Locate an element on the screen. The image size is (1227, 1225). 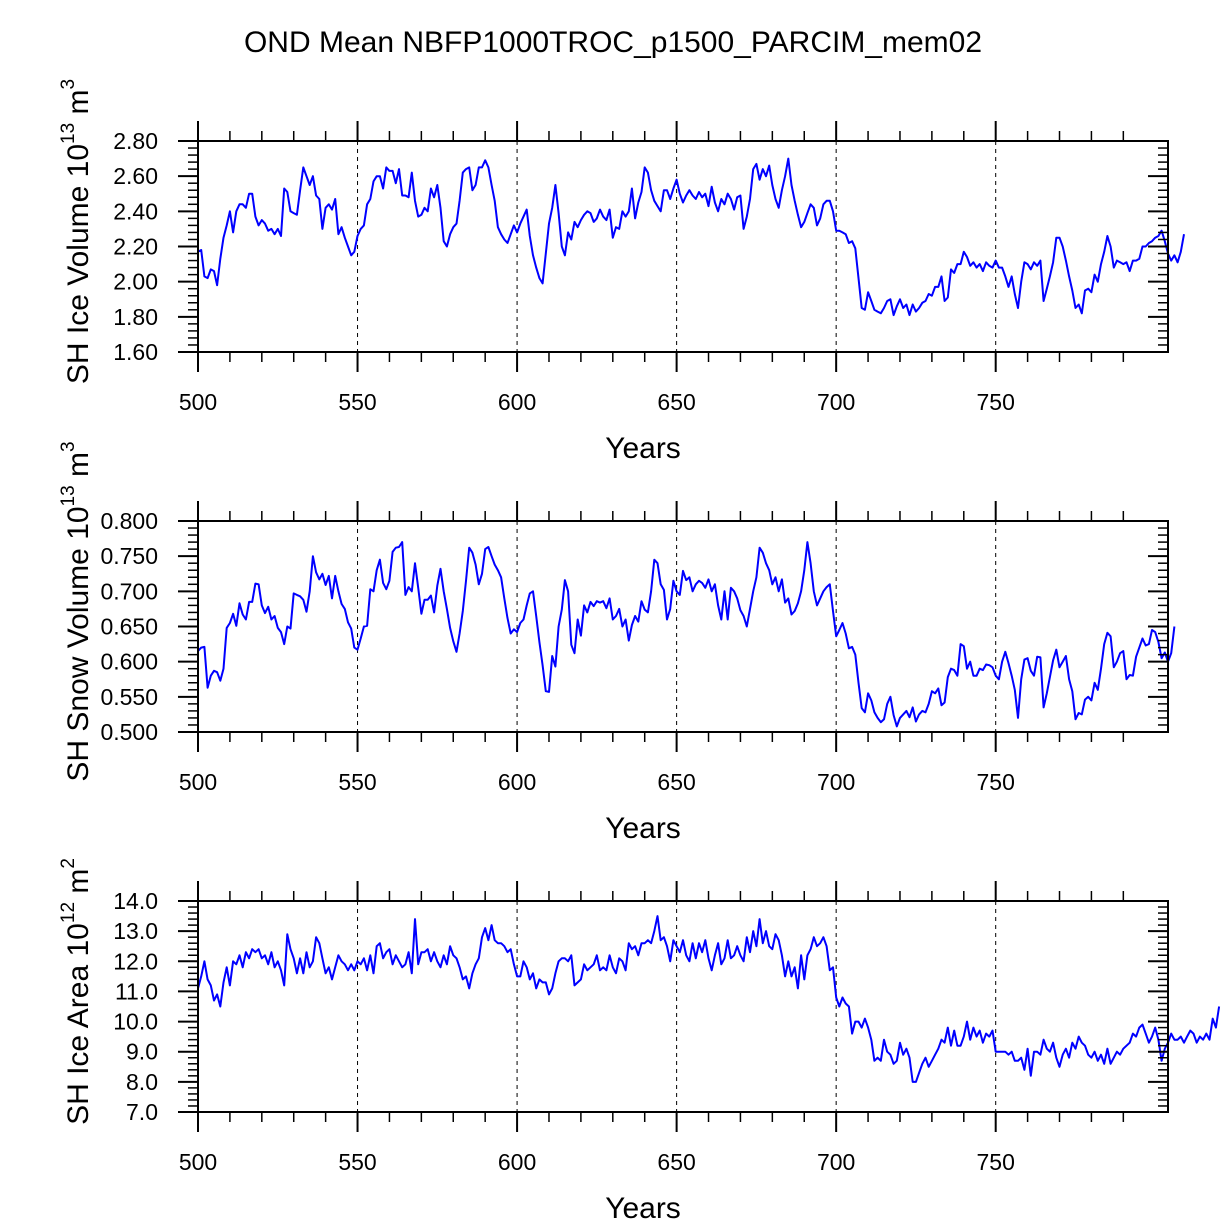
y-tick-label: 7.0 is located at coordinates (142, 1112).